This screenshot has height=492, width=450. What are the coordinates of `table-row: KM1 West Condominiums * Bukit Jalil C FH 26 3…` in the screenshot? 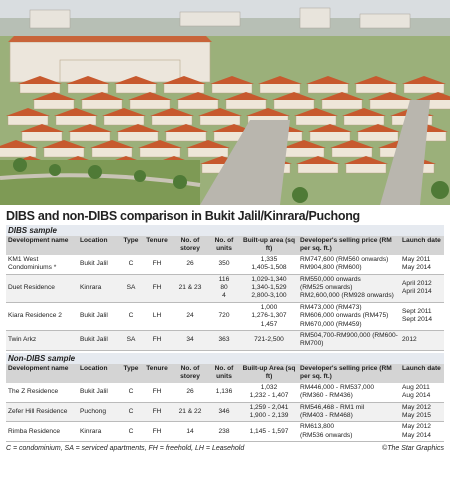 It's located at (225, 264).